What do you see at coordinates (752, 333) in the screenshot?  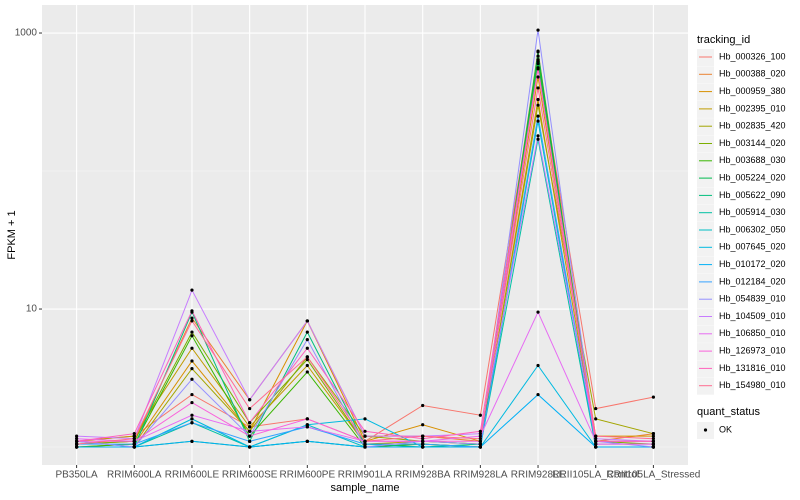 I see `legend-label: Hb_106850_010` at bounding box center [752, 333].